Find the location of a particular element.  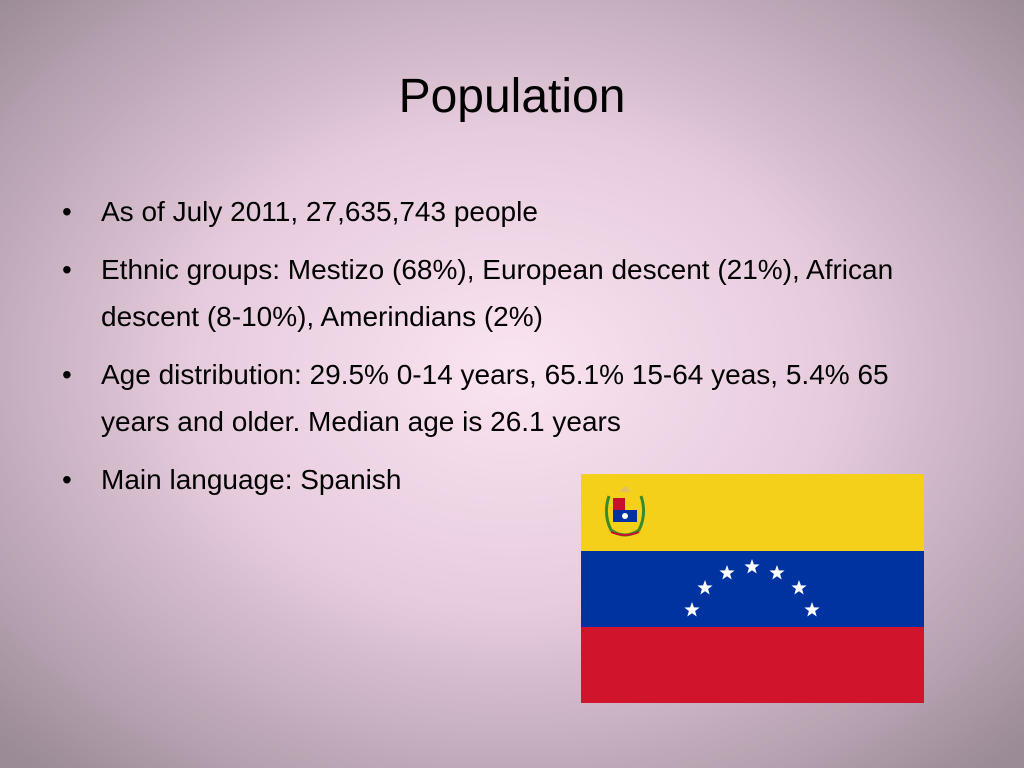

flag-yellow-stripe is located at coordinates (752, 512).